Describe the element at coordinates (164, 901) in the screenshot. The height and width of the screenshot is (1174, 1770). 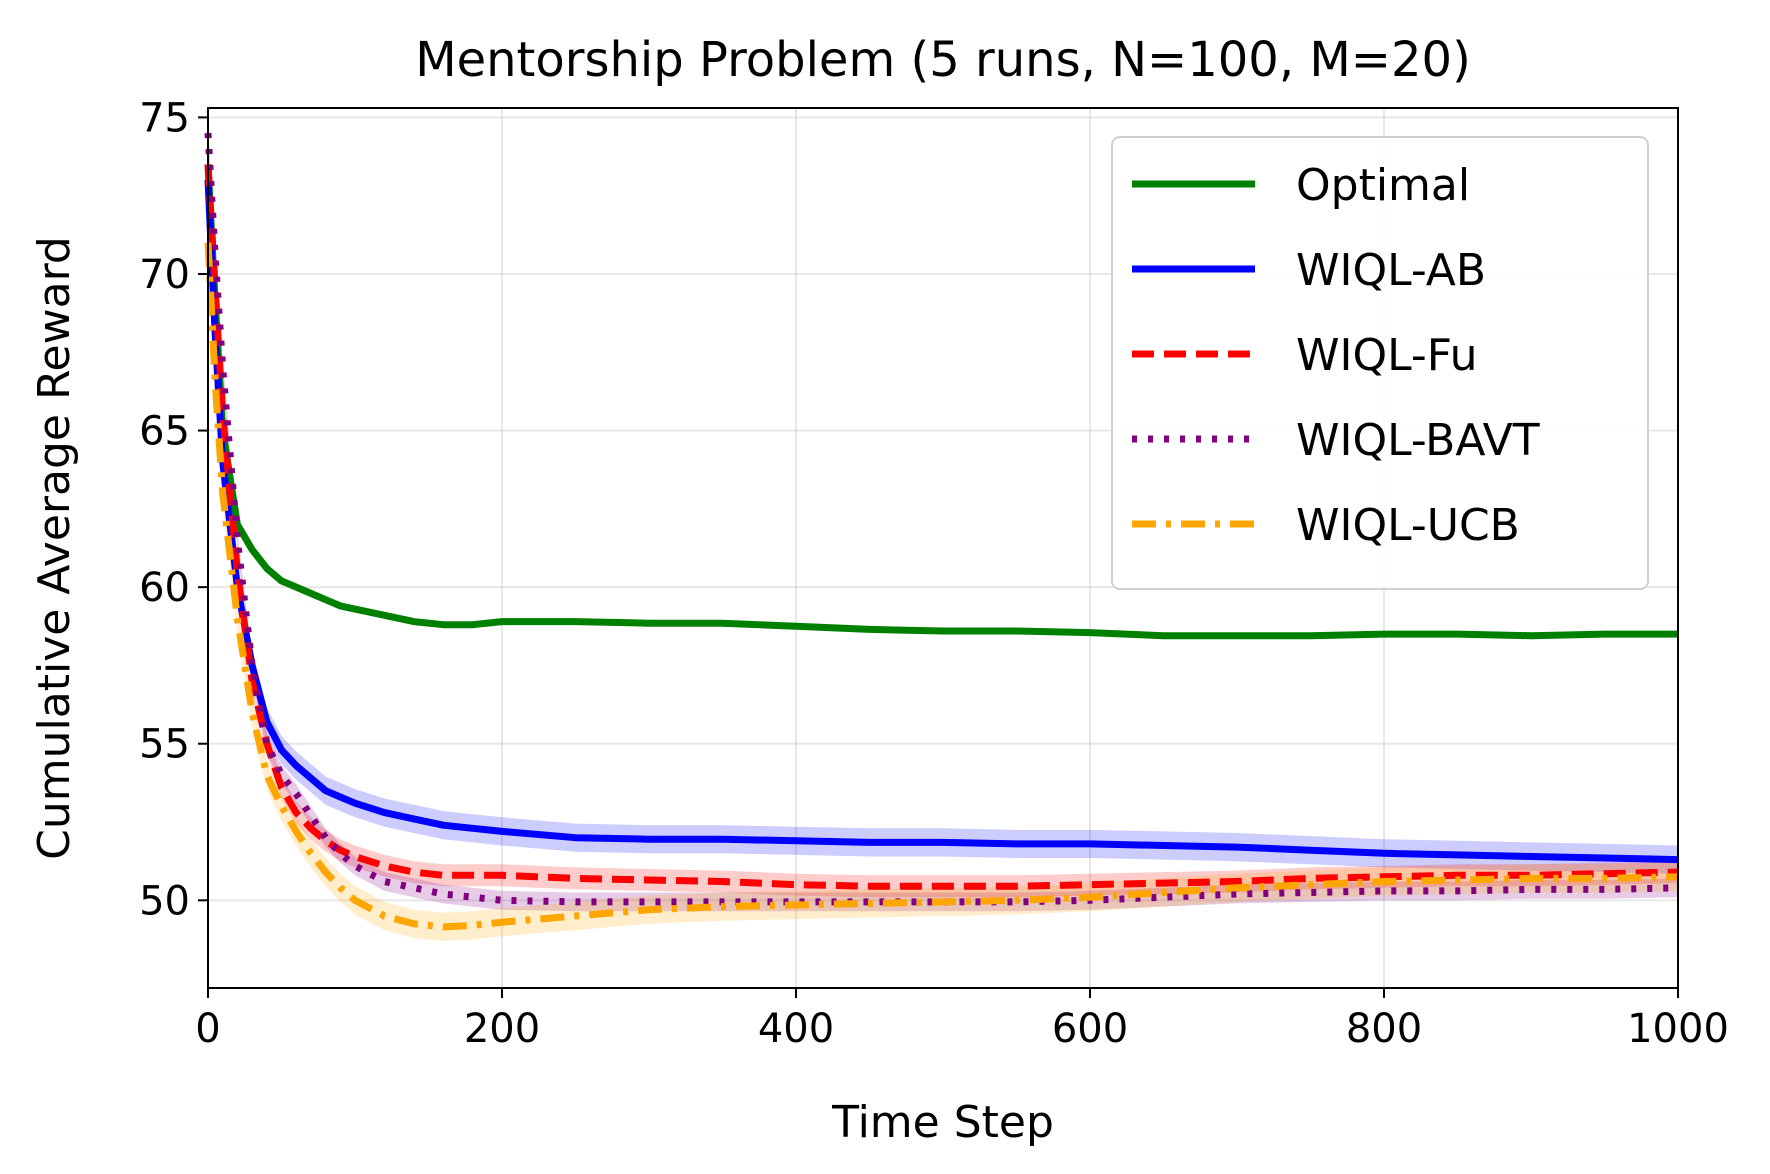
I see `y-tick-label: 50` at that location.